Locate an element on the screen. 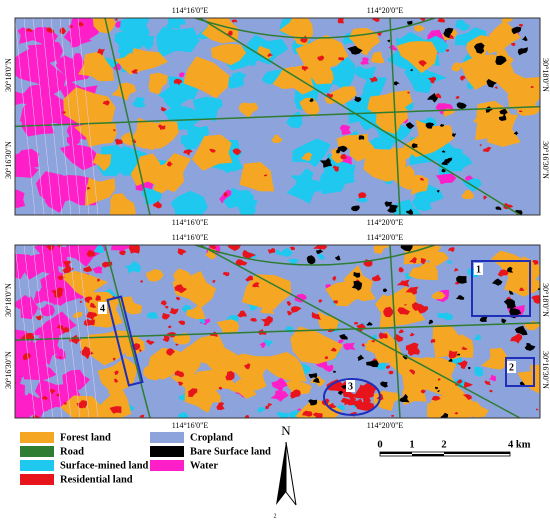  scale-label: 1 is located at coordinates (411, 444).